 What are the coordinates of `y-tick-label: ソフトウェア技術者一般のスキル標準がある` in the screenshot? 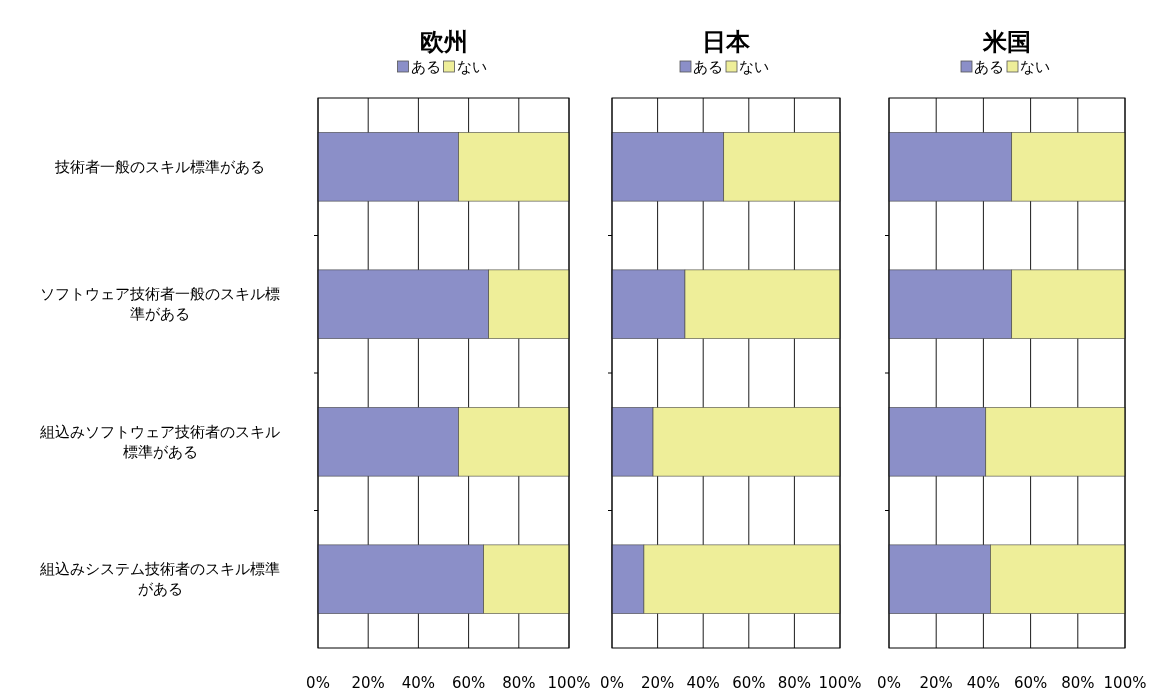 It's located at (160, 304).